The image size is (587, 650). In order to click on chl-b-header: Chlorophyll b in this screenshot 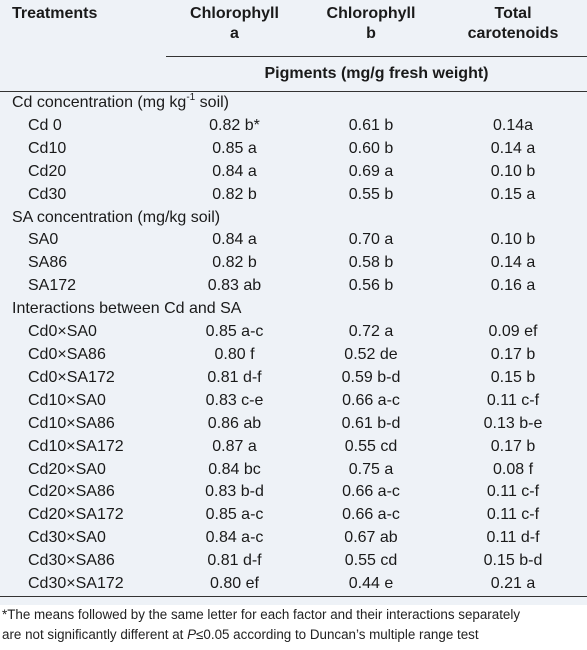, I will do `click(371, 28)`.